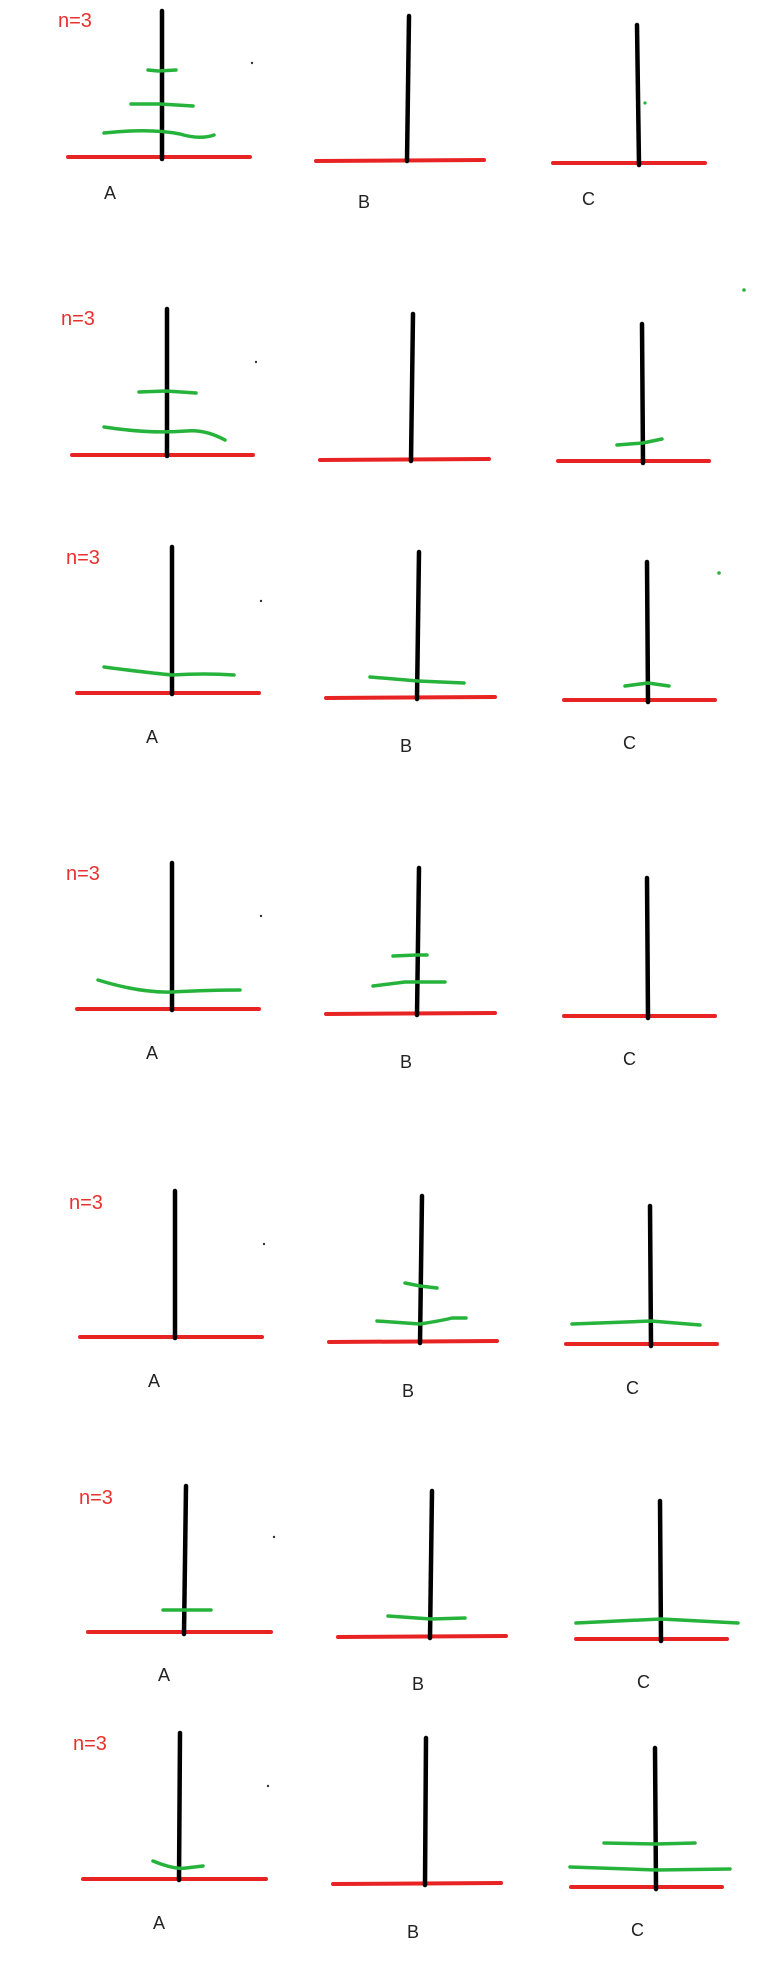 The height and width of the screenshot is (1961, 765). What do you see at coordinates (633, 393) in the screenshot?
I see `peg-c` at bounding box center [633, 393].